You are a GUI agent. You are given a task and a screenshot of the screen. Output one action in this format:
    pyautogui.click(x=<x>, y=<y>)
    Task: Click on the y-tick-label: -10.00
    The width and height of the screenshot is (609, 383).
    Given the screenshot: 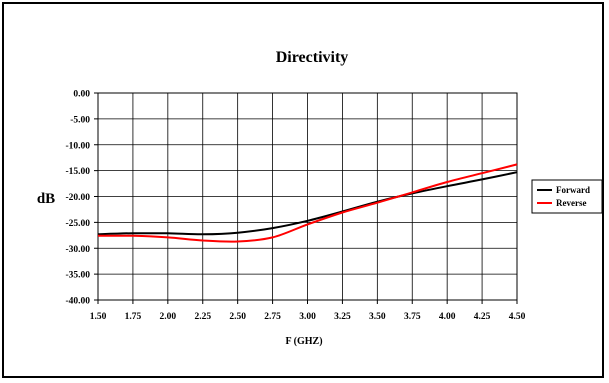 What is the action you would take?
    pyautogui.click(x=77, y=146)
    